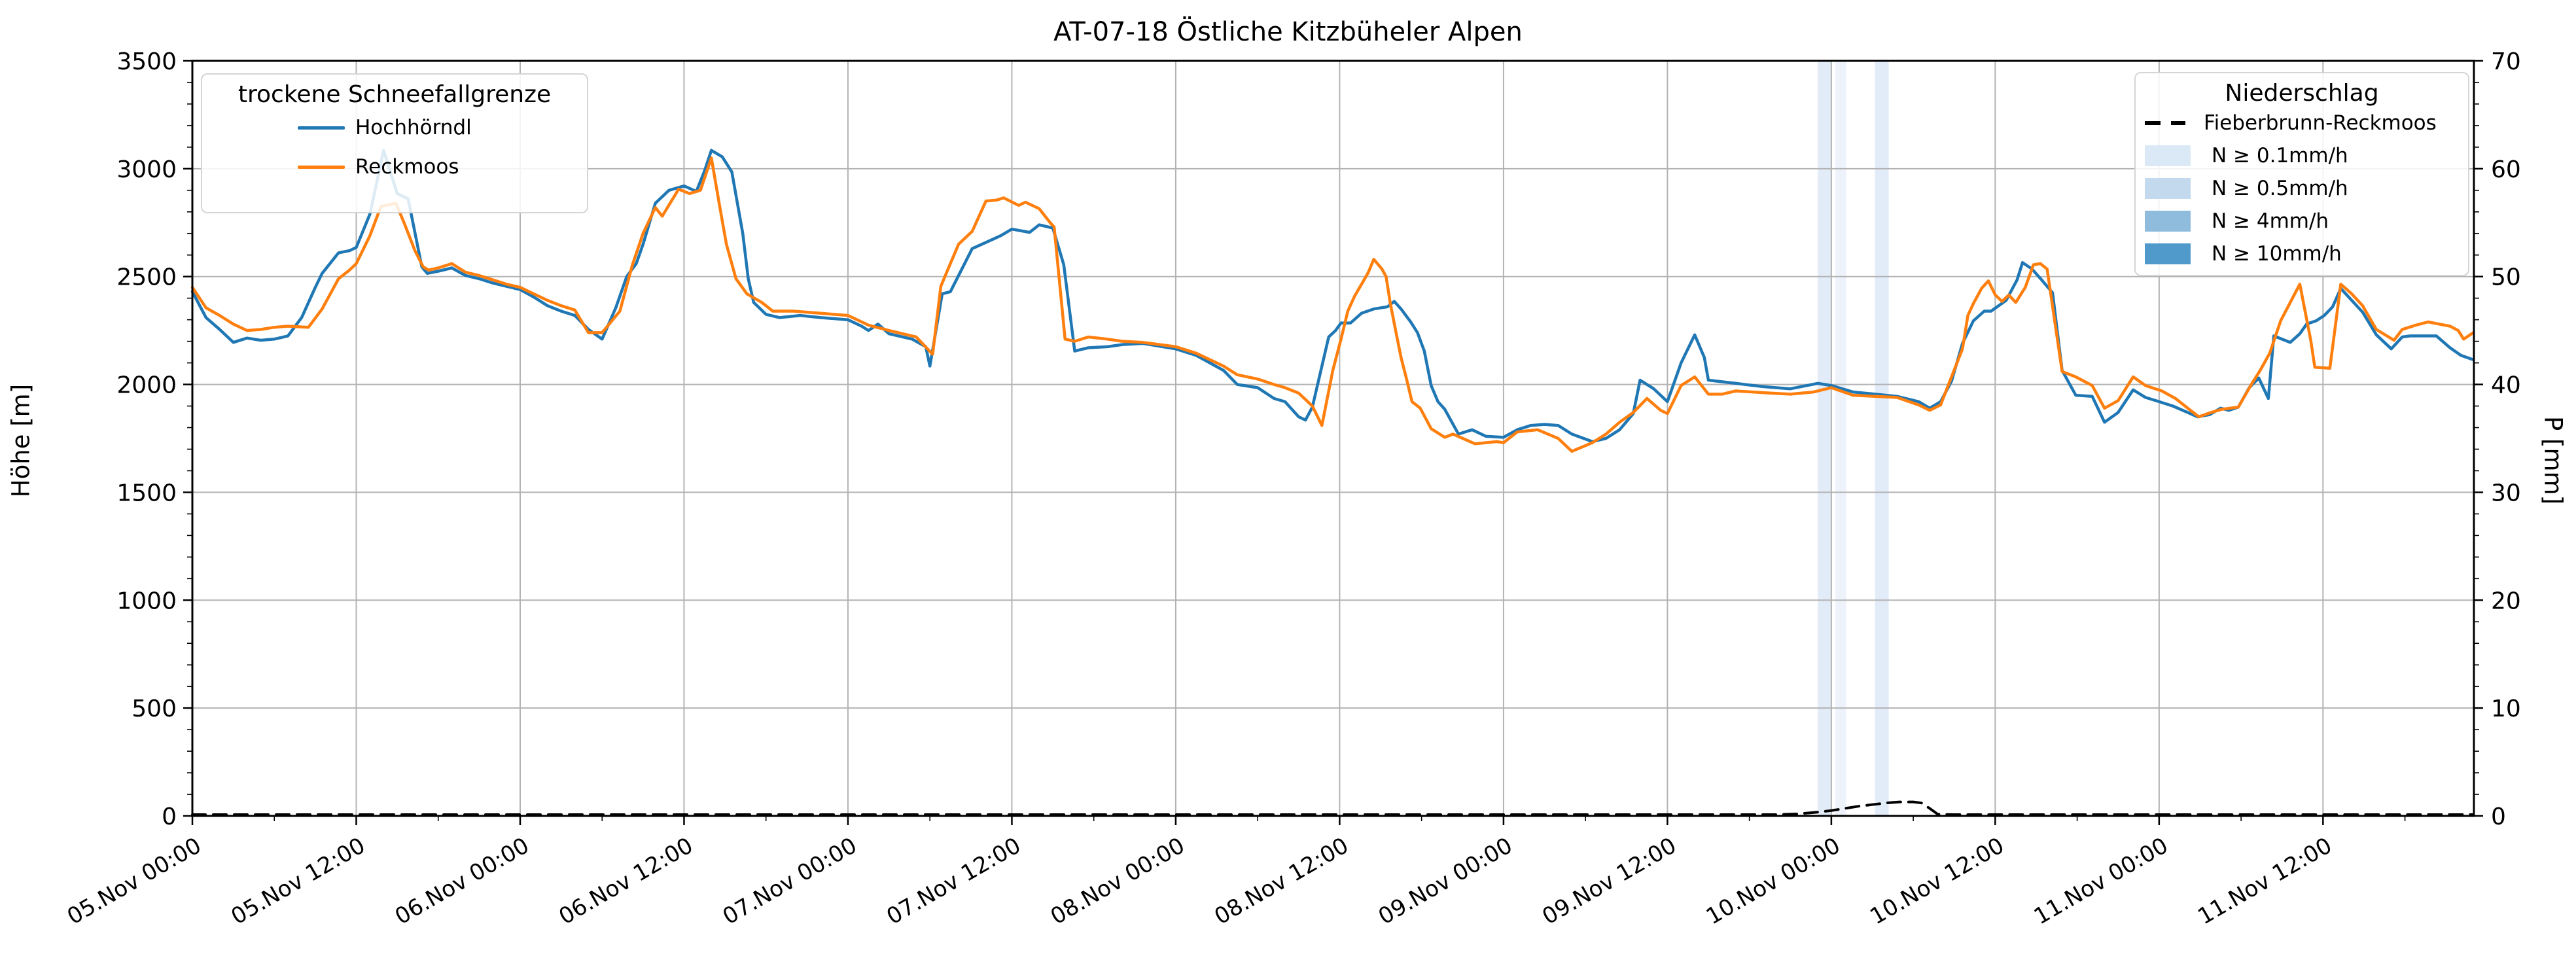 Image resolution: width=2576 pixels, height=971 pixels. What do you see at coordinates (1118, 881) in the screenshot?
I see `x-tick-label: 08.Nov 00:00` at bounding box center [1118, 881].